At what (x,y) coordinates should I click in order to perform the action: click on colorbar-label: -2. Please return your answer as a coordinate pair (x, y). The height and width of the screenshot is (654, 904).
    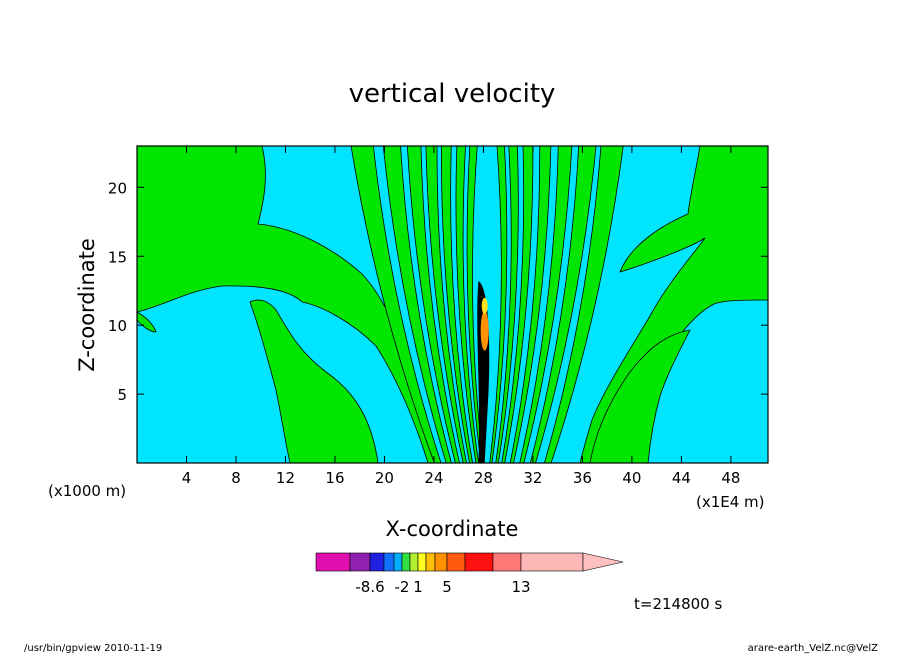
    Looking at the image, I should click on (402, 587).